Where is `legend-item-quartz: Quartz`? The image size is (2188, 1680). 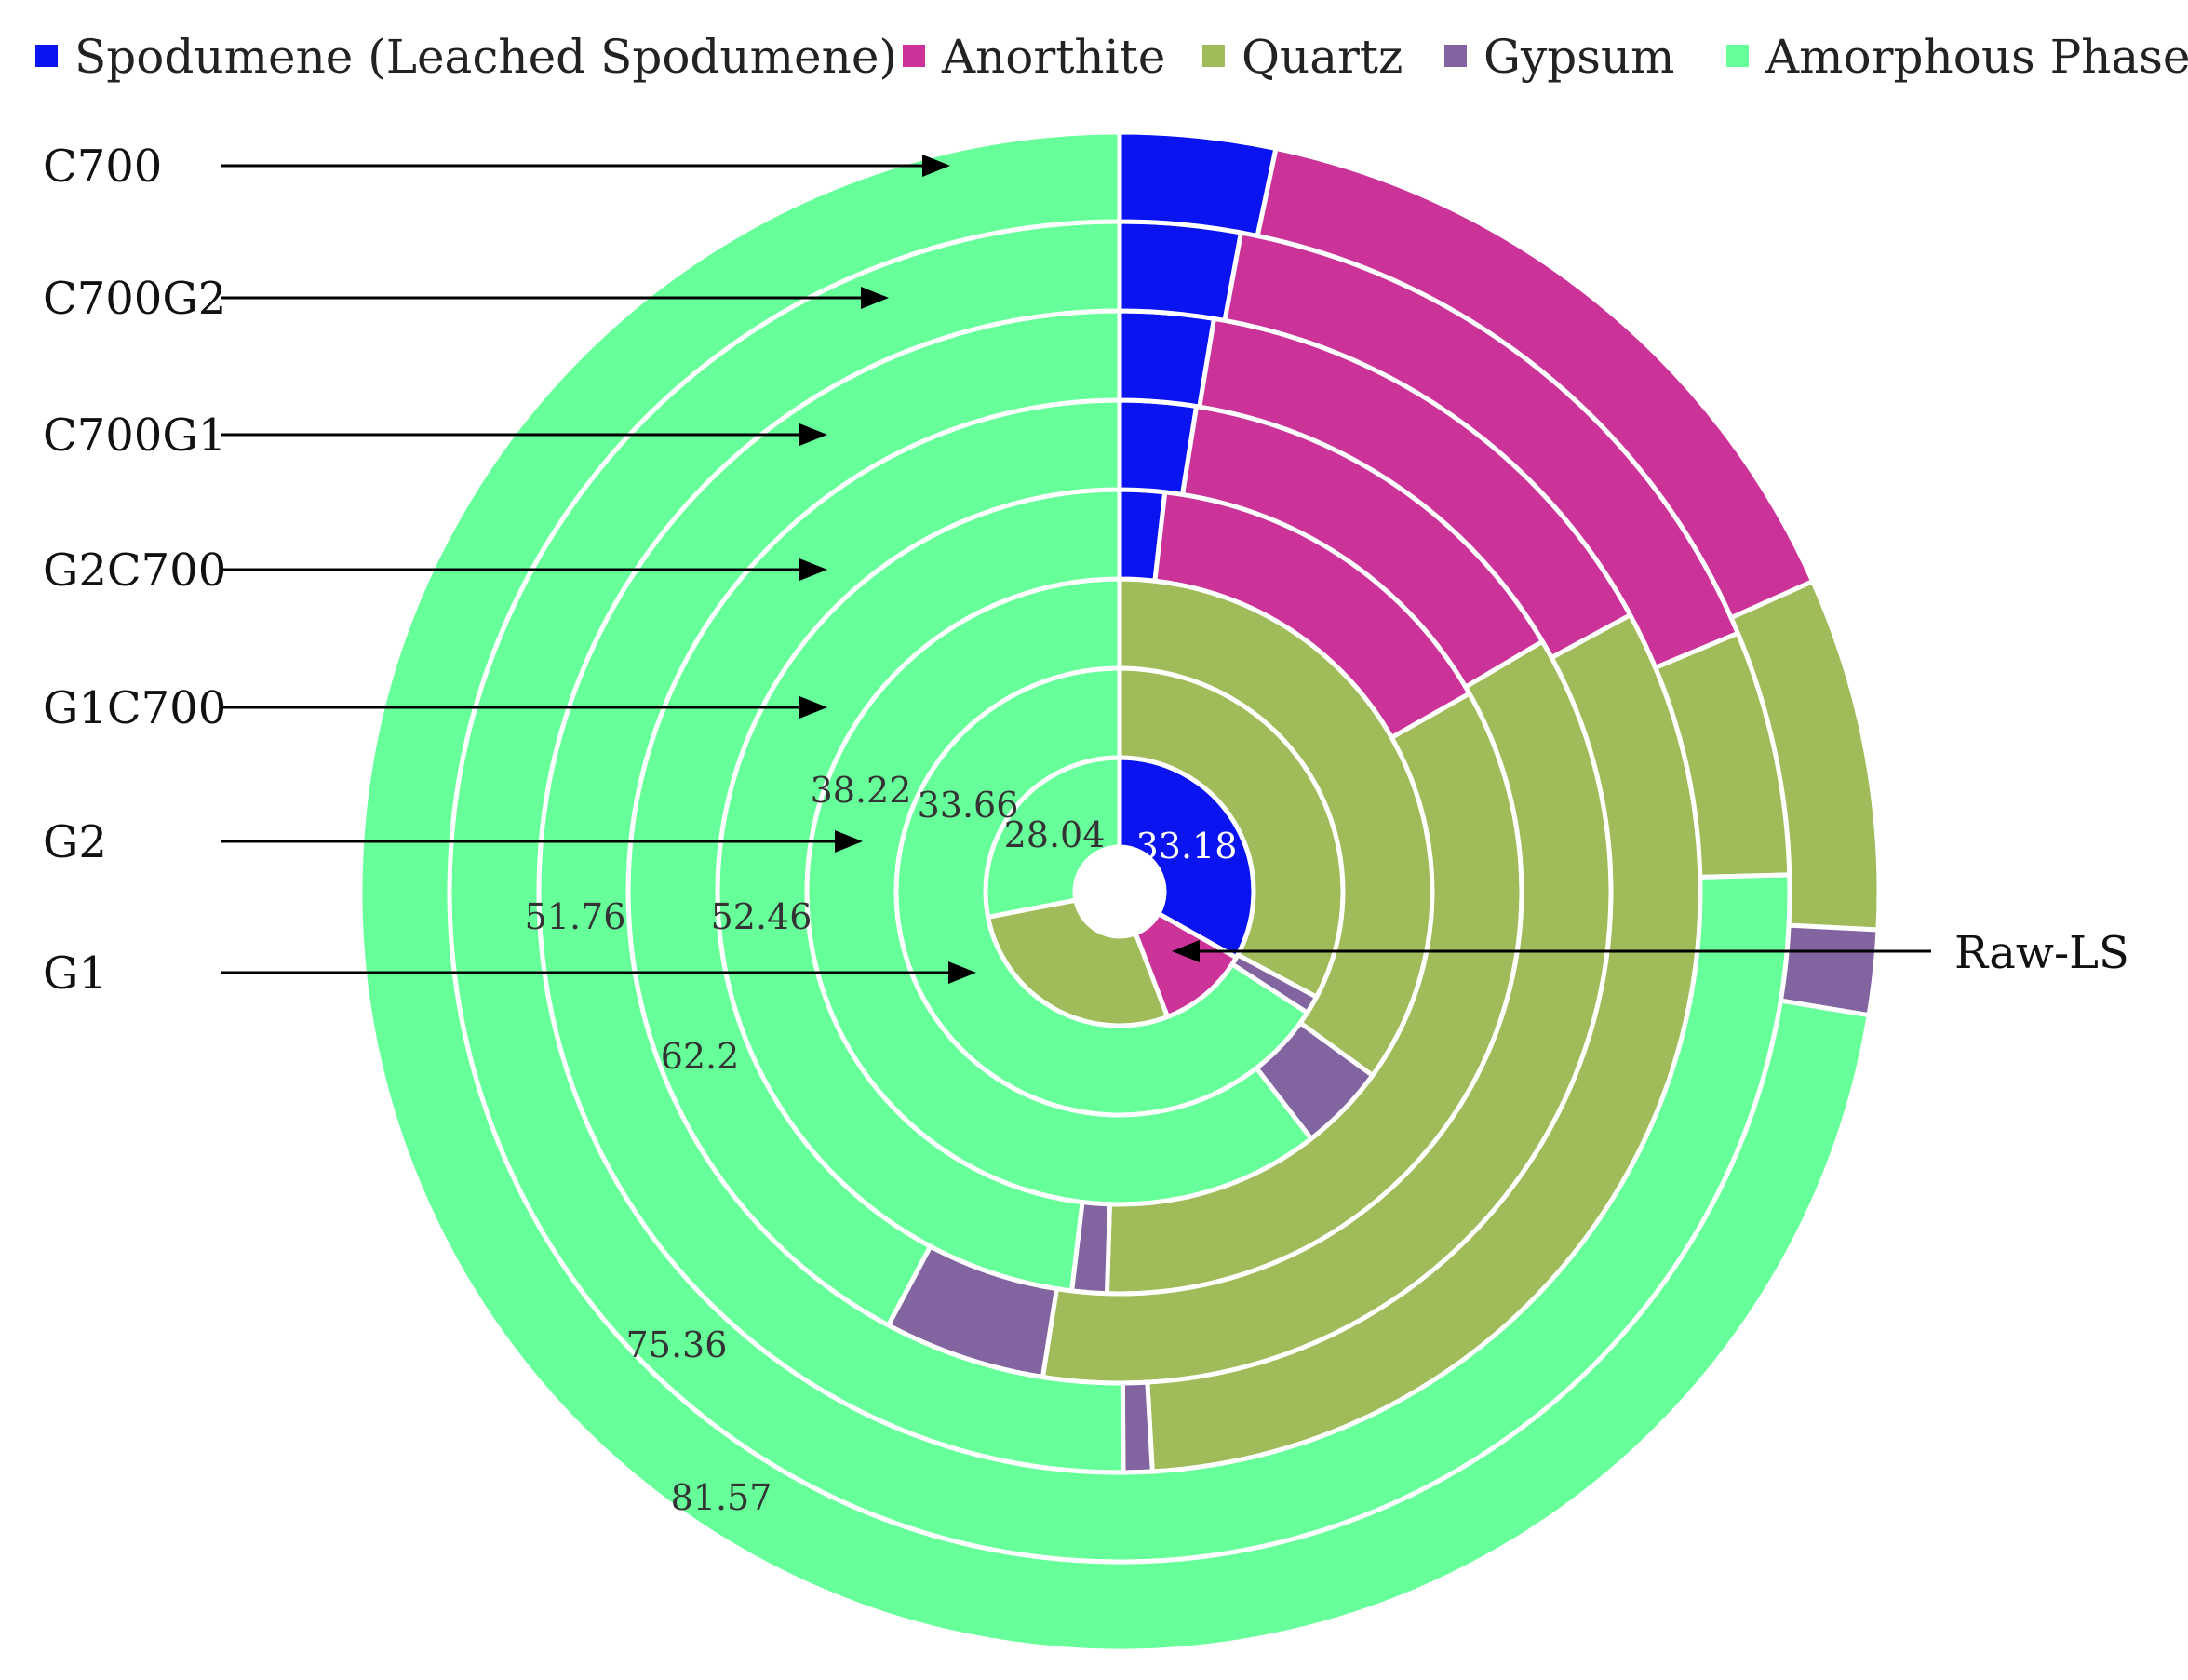
legend-item-quartz: Quartz is located at coordinates (1302, 57).